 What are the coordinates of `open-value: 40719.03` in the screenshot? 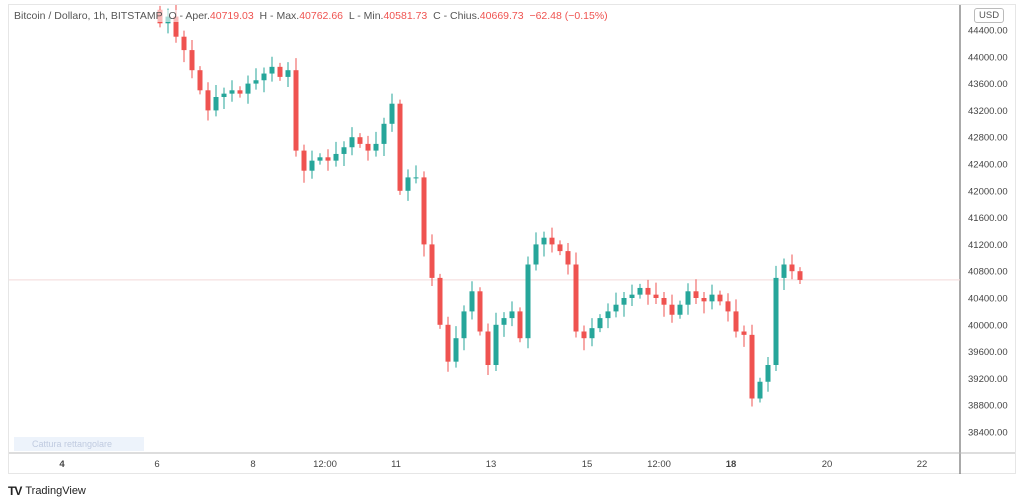 It's located at (231, 16).